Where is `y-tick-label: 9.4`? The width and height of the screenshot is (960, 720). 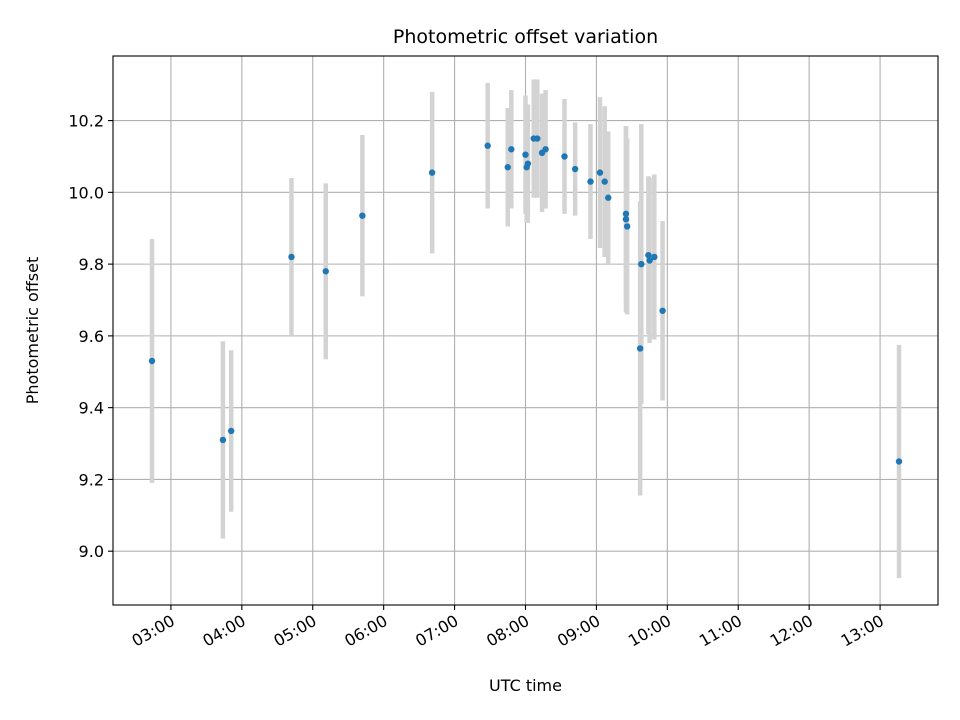
y-tick-label: 9.4 is located at coordinates (91, 408).